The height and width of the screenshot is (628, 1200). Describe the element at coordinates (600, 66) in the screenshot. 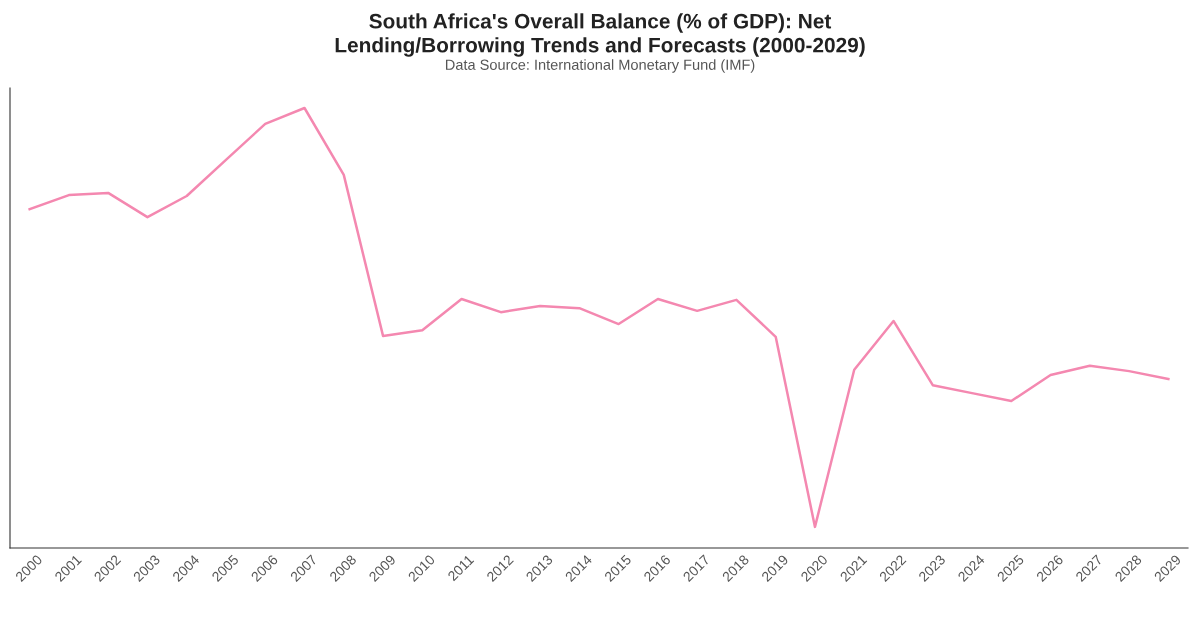

I see `chart-subtitle: Data Source: International Monetary Fund (IMF)` at that location.